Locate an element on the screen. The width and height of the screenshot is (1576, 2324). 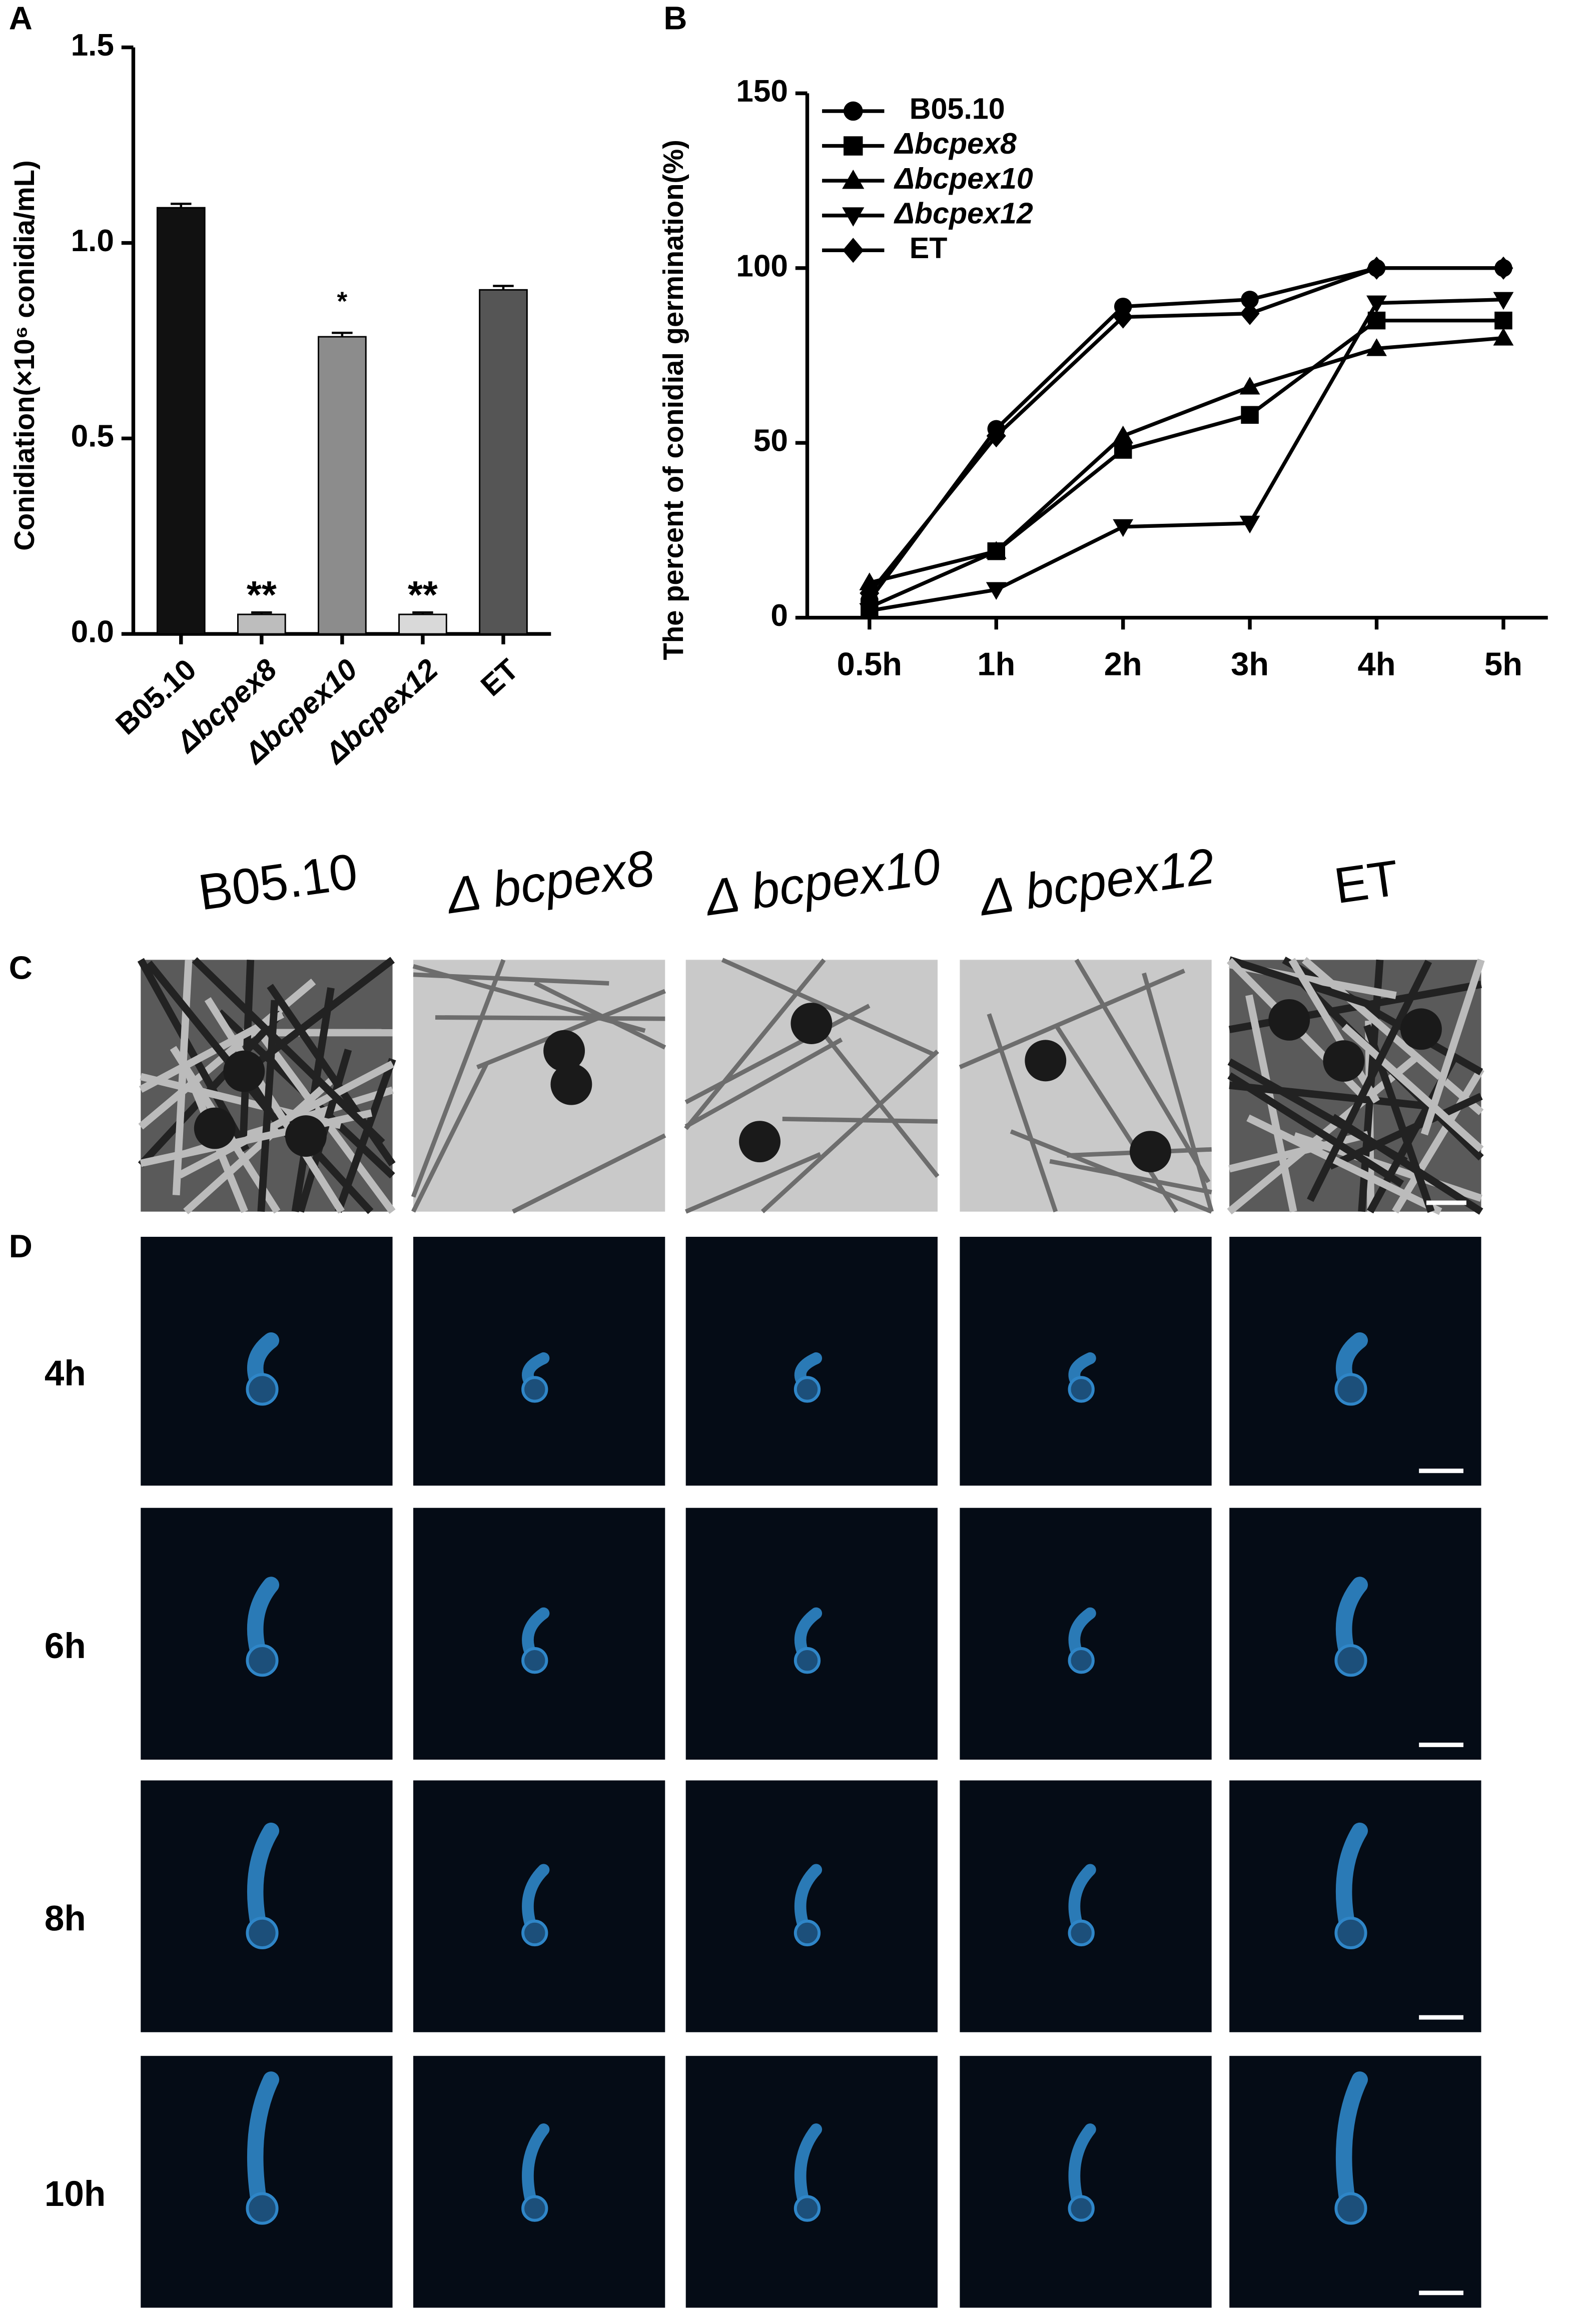
column-header: ET is located at coordinates (1366, 882).